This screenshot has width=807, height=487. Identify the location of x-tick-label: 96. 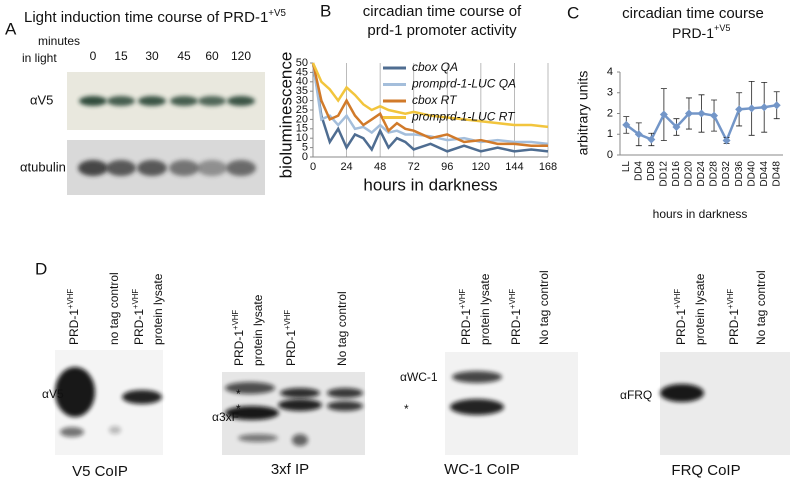
(447, 167).